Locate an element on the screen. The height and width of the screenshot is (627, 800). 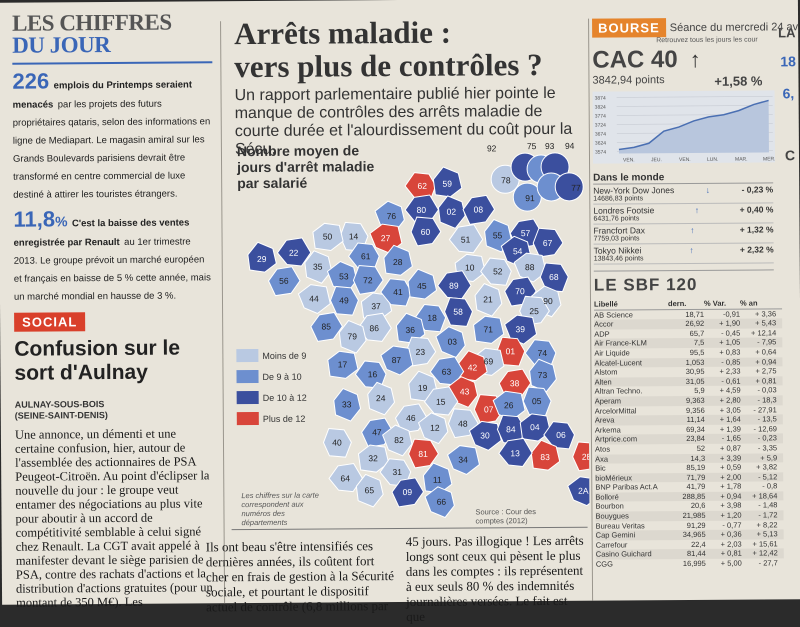
stock-value: + 3,36 is located at coordinates (766, 313).